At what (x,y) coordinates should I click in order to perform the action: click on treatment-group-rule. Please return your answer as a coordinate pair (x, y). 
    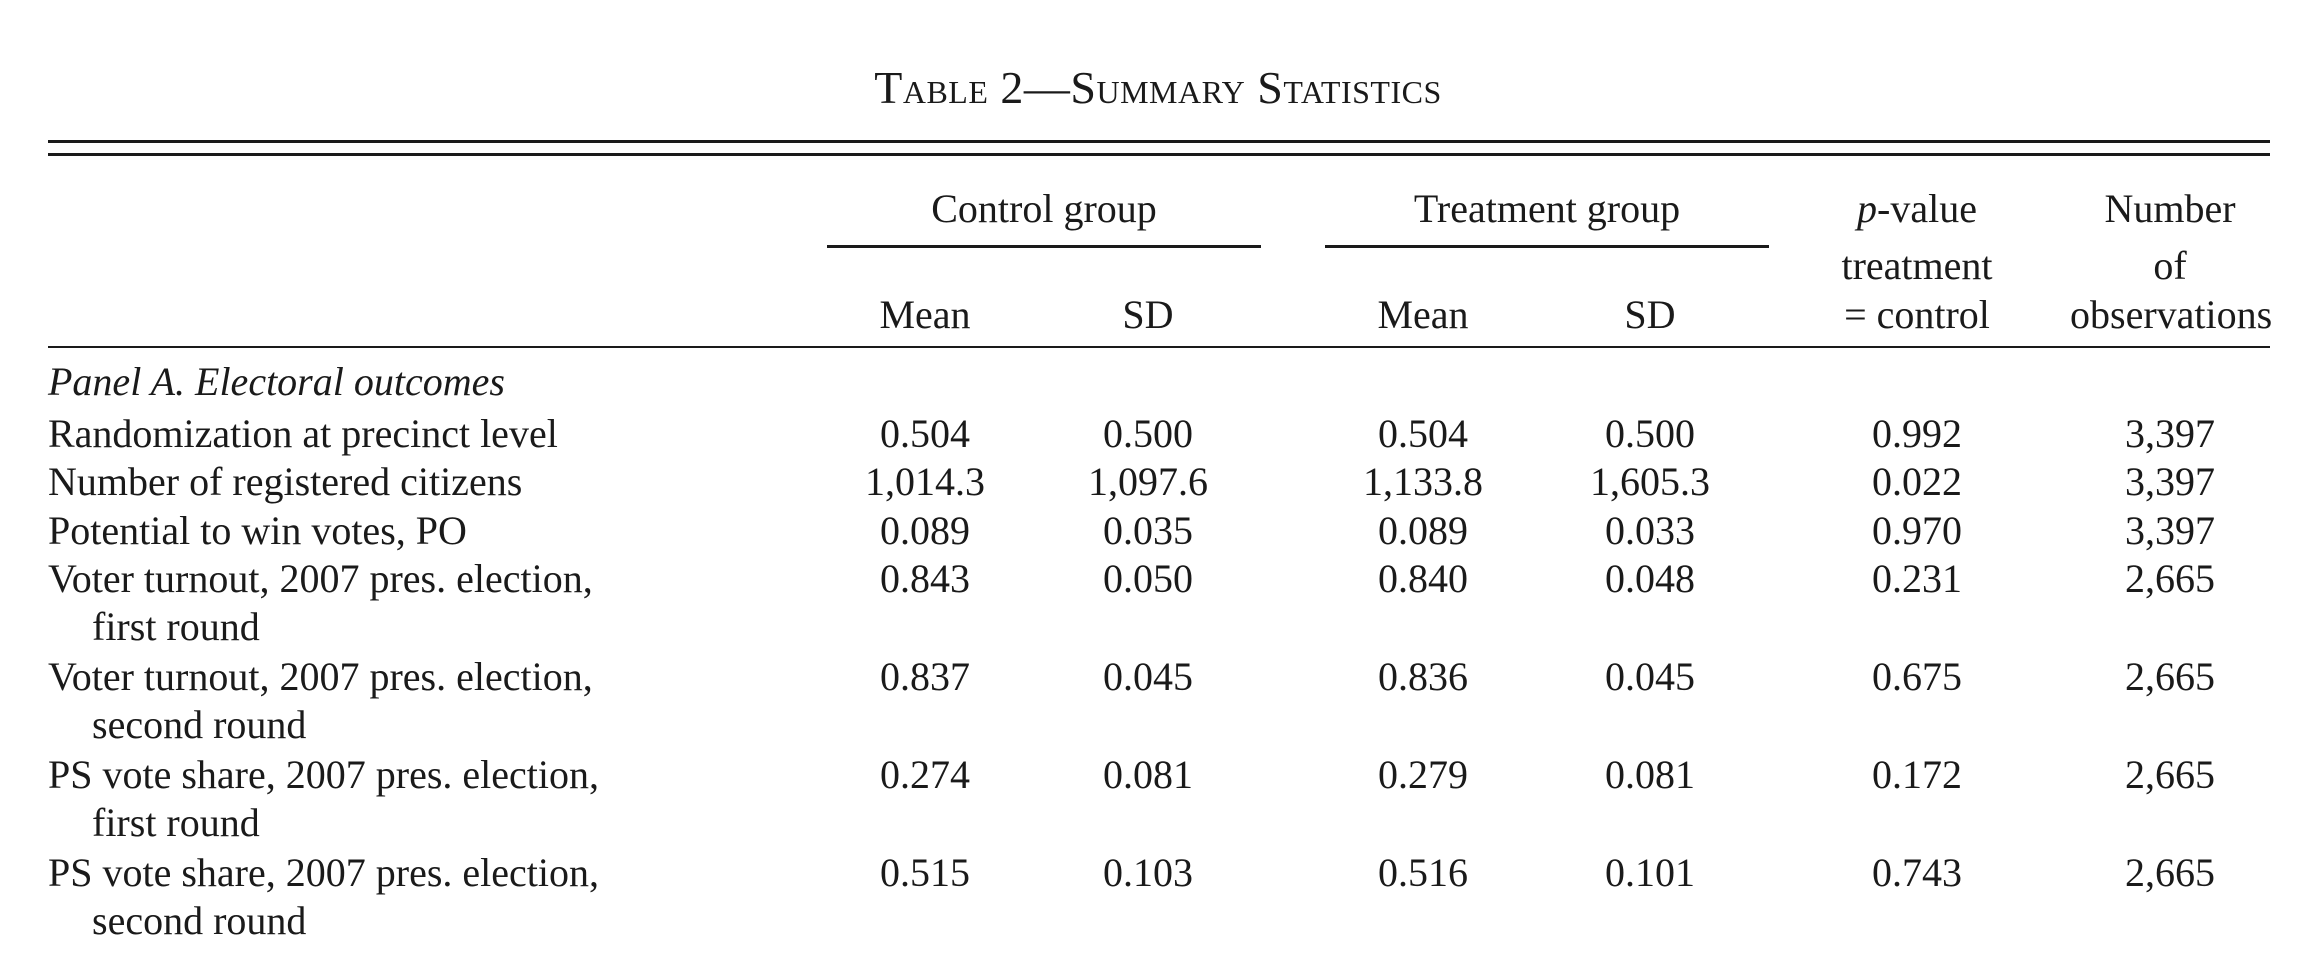
    Looking at the image, I should click on (1547, 246).